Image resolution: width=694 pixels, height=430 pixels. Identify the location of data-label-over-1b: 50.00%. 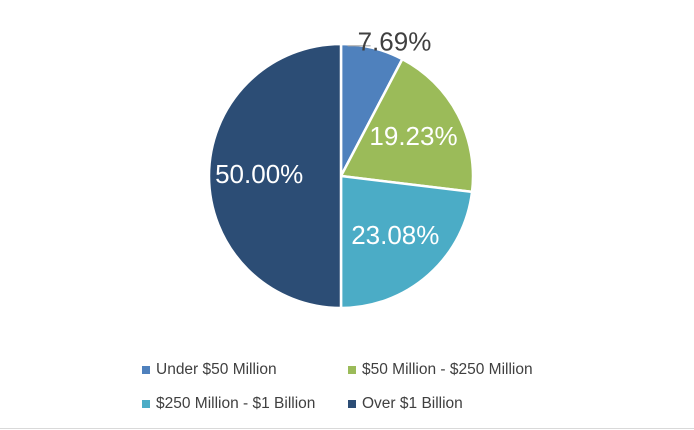
(259, 174).